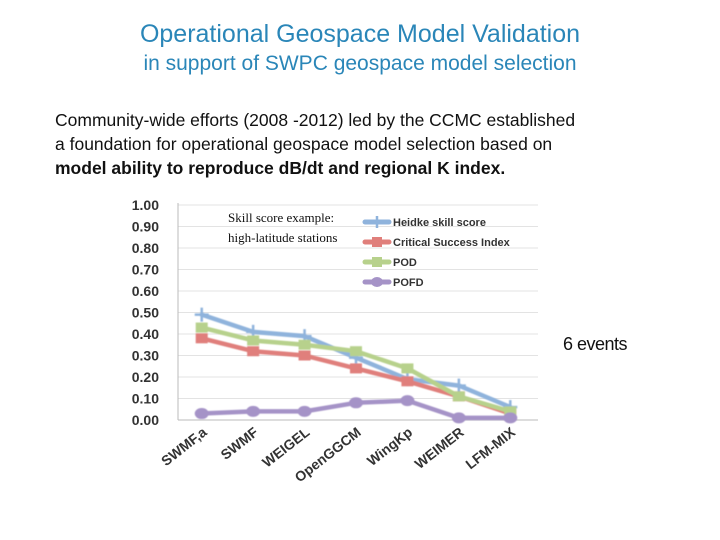 Image resolution: width=720 pixels, height=540 pixels. I want to click on y-tick-label: 0.70, so click(145, 270).